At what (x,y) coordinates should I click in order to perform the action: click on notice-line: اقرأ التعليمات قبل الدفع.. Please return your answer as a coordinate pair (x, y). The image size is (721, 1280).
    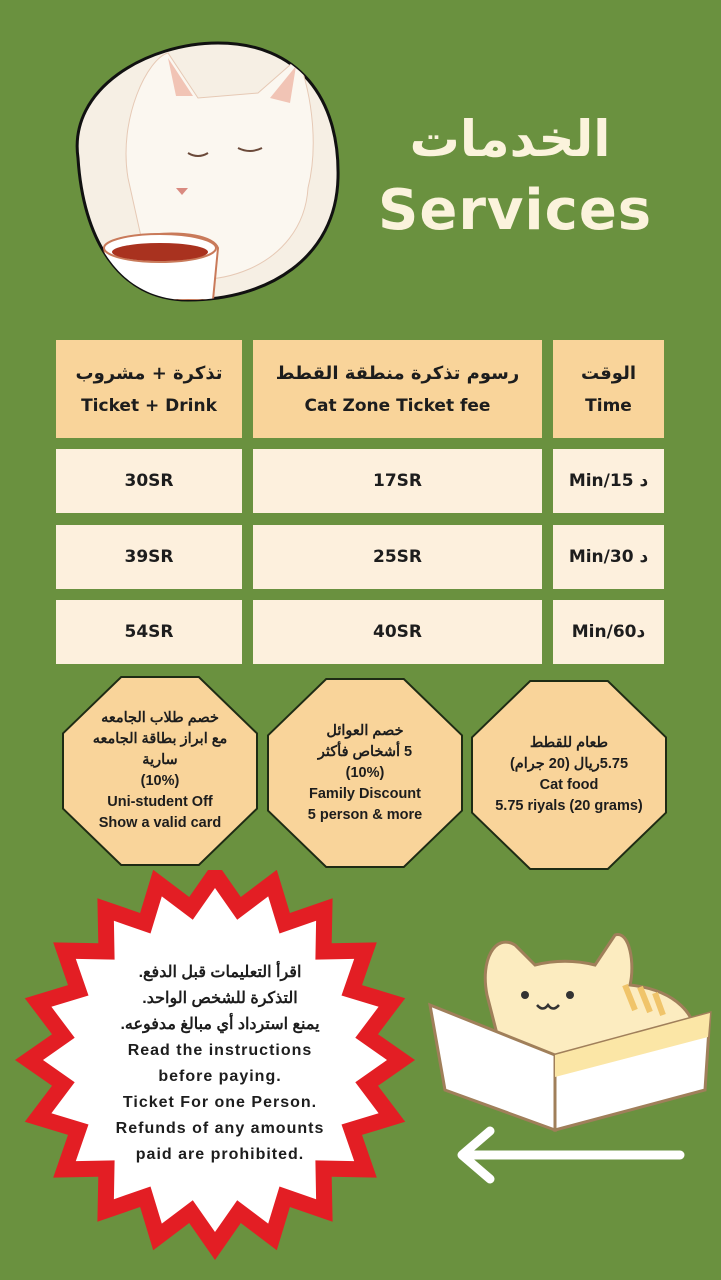
    Looking at the image, I should click on (220, 972).